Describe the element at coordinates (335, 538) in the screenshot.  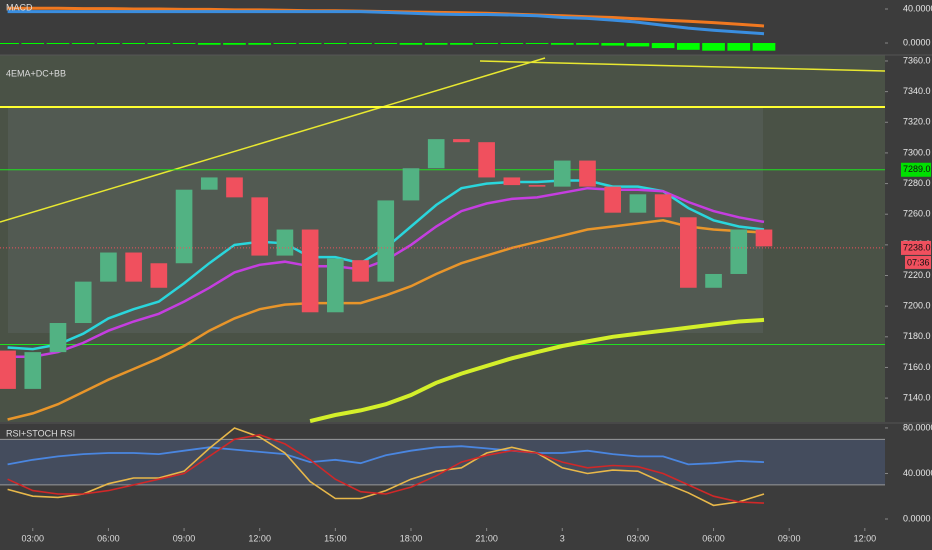
I see `x-tick-label: 15:00` at that location.